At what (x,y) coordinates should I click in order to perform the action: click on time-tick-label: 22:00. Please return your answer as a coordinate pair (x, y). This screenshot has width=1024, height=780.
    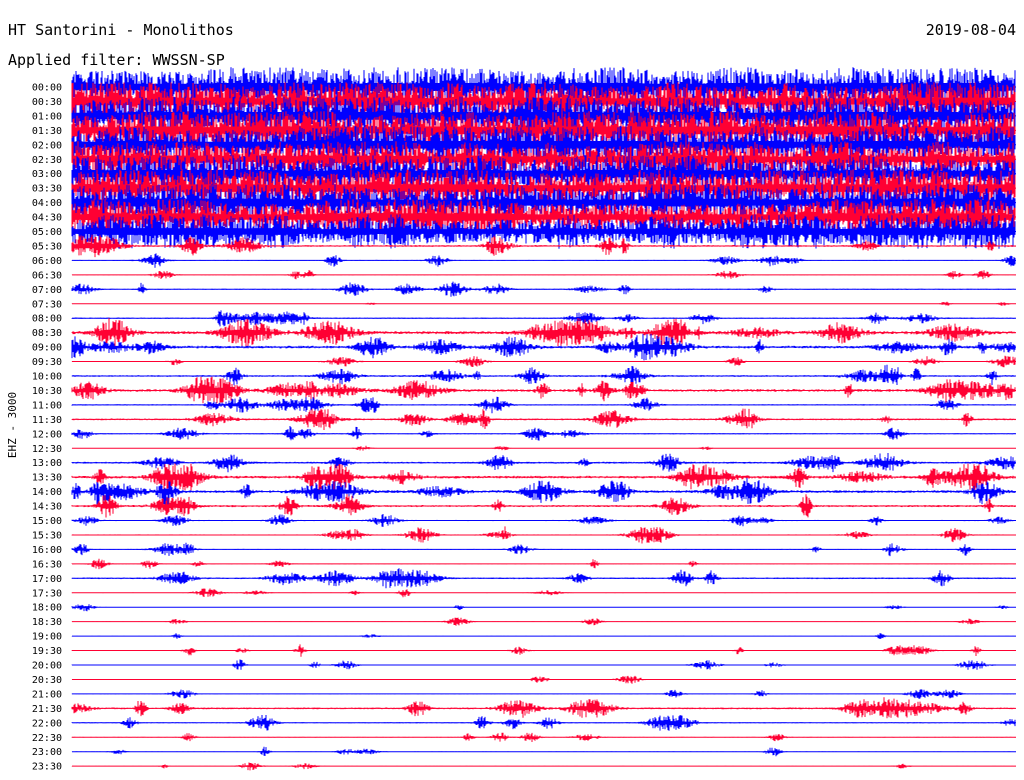
    Looking at the image, I should click on (47, 723).